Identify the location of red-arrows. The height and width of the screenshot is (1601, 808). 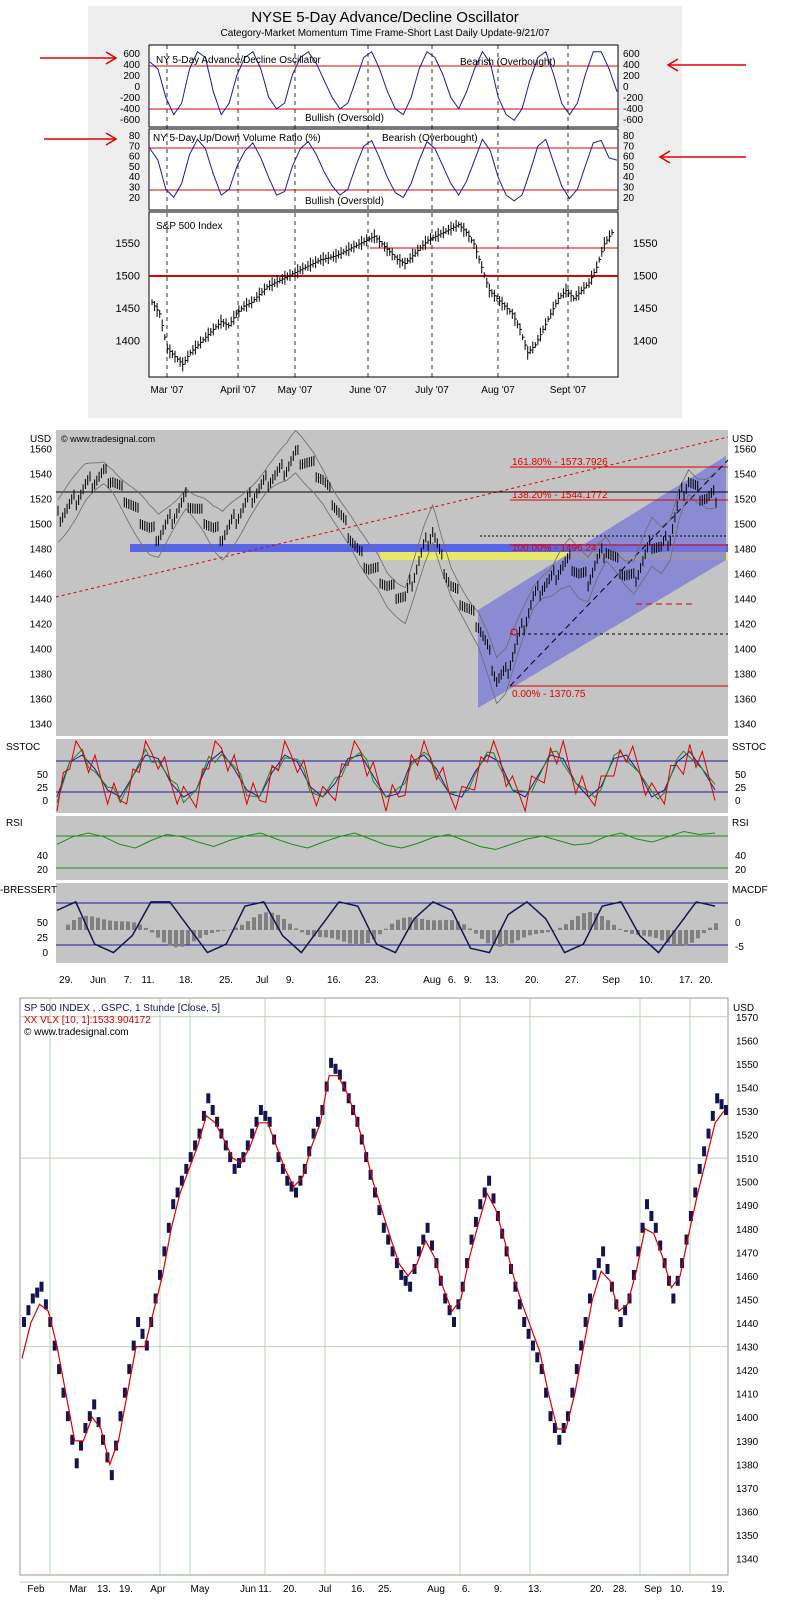
(393, 107).